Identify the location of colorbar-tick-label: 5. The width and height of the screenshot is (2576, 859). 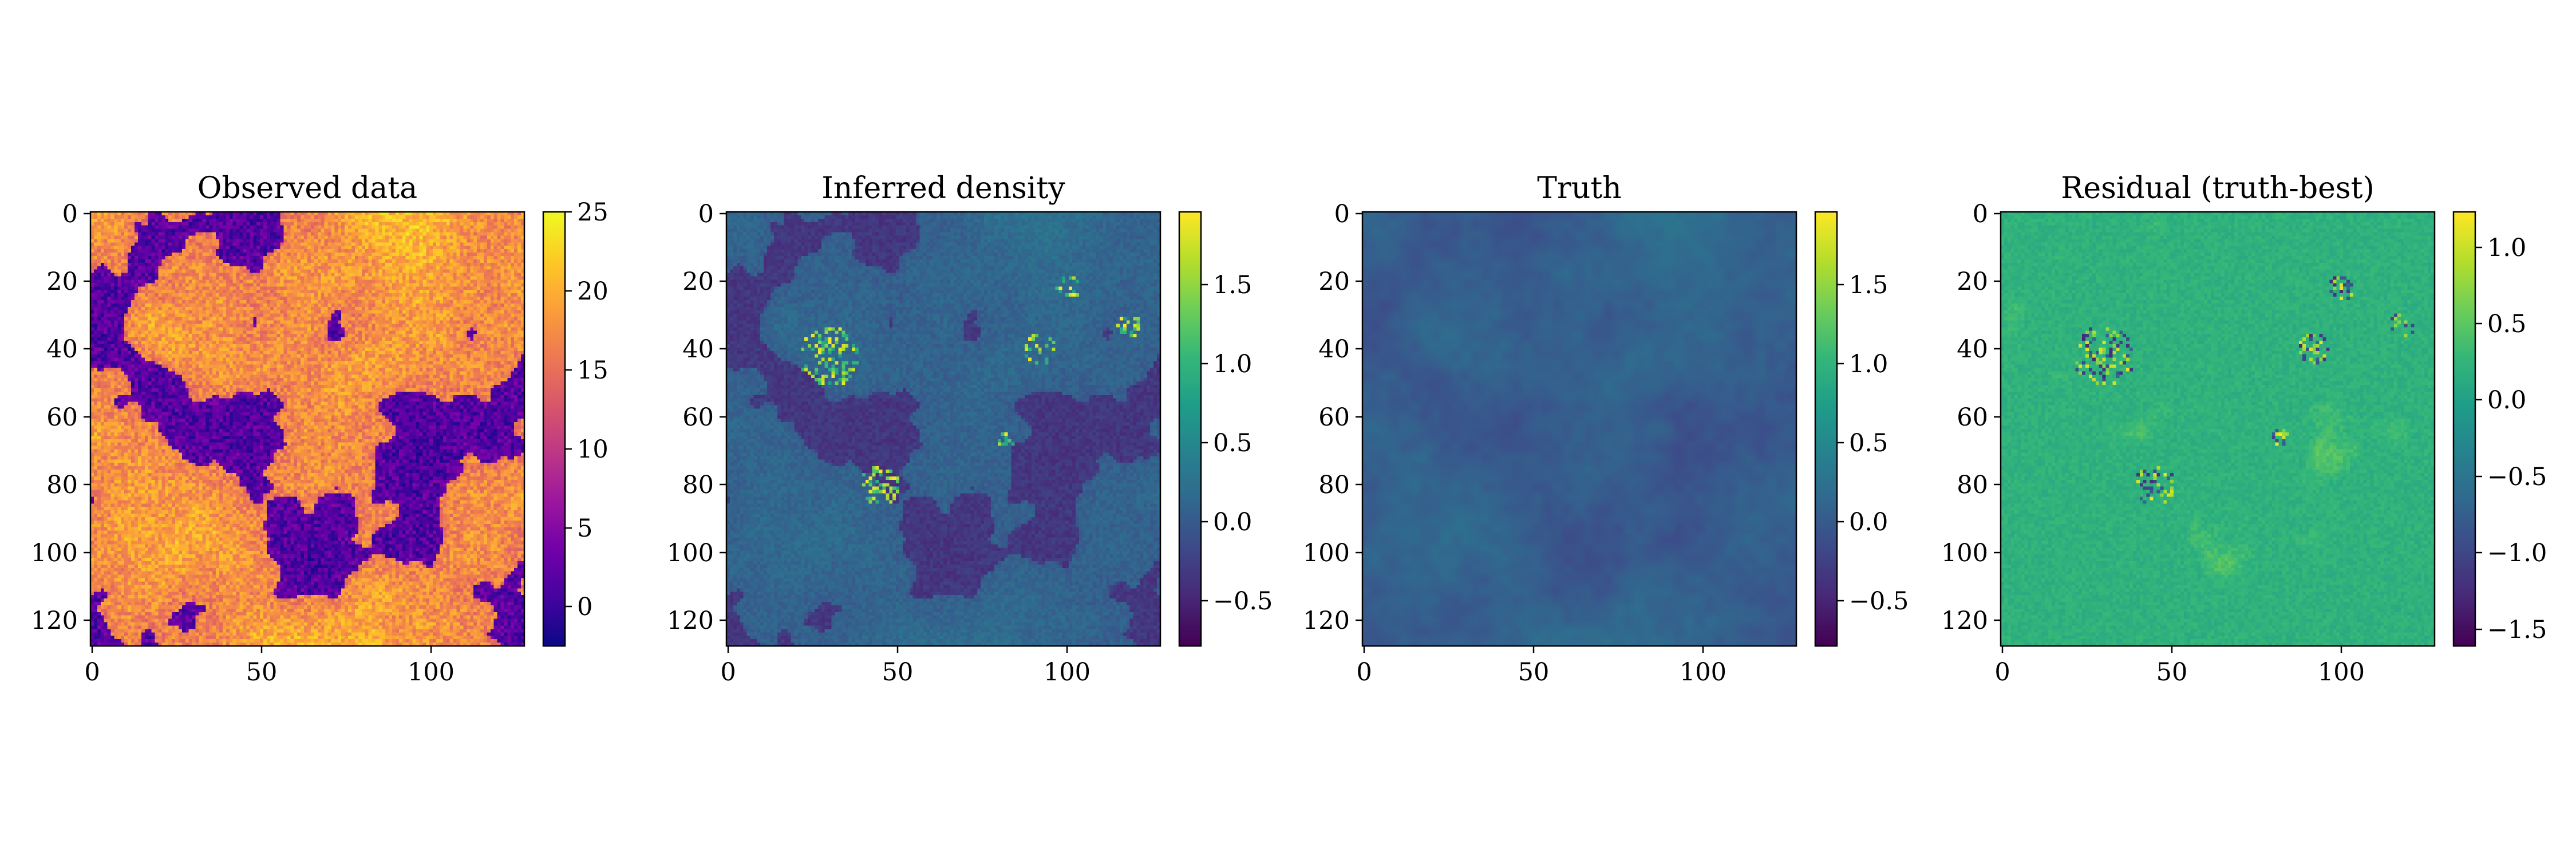
(584, 528).